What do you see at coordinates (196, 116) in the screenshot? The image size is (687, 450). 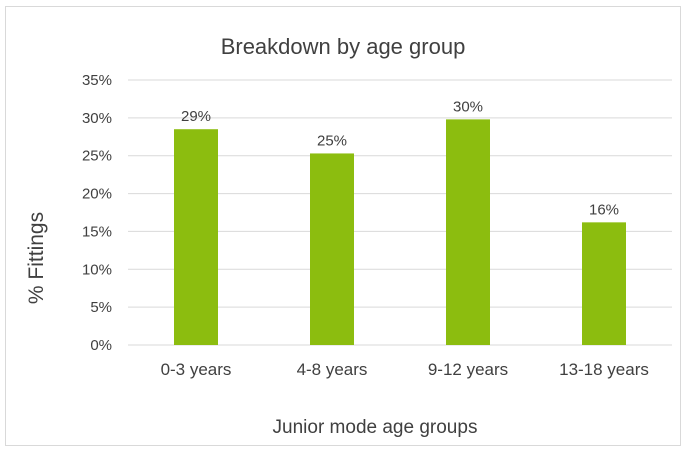 I see `data-label: 29%` at bounding box center [196, 116].